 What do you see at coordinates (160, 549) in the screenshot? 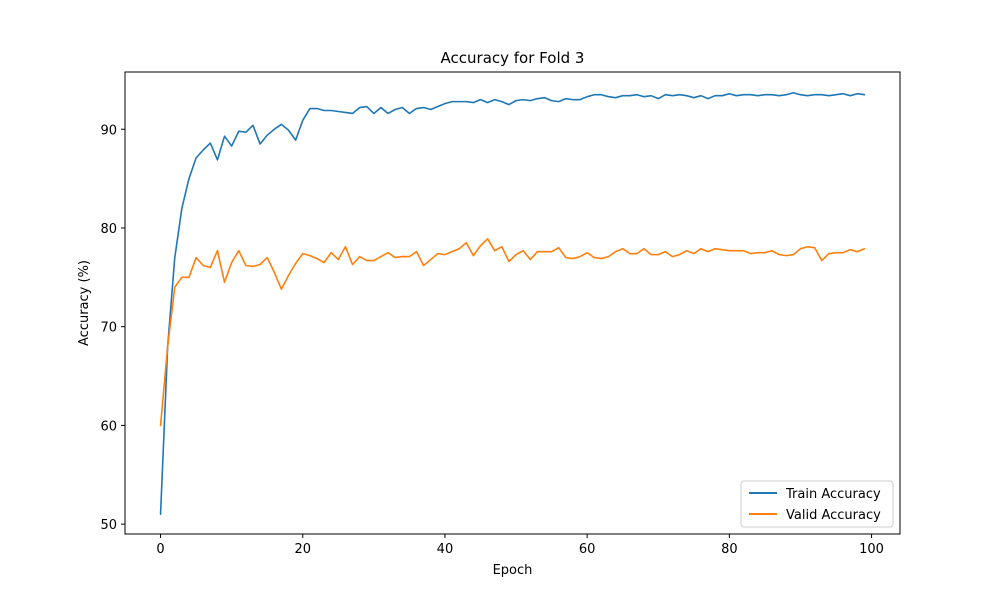
I see `x-tick-label: 0` at bounding box center [160, 549].